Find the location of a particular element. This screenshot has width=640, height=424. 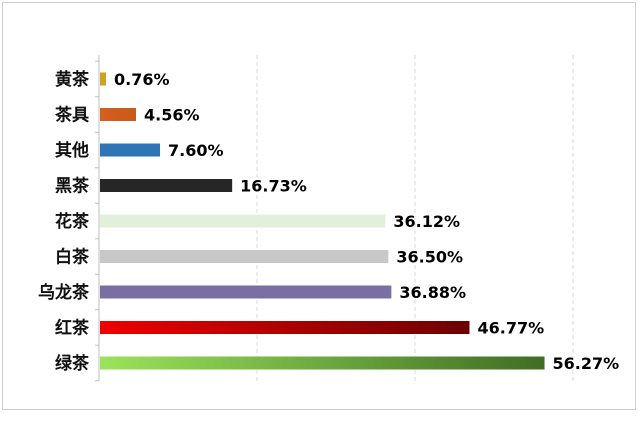

bar-黑茶 is located at coordinates (166, 185).